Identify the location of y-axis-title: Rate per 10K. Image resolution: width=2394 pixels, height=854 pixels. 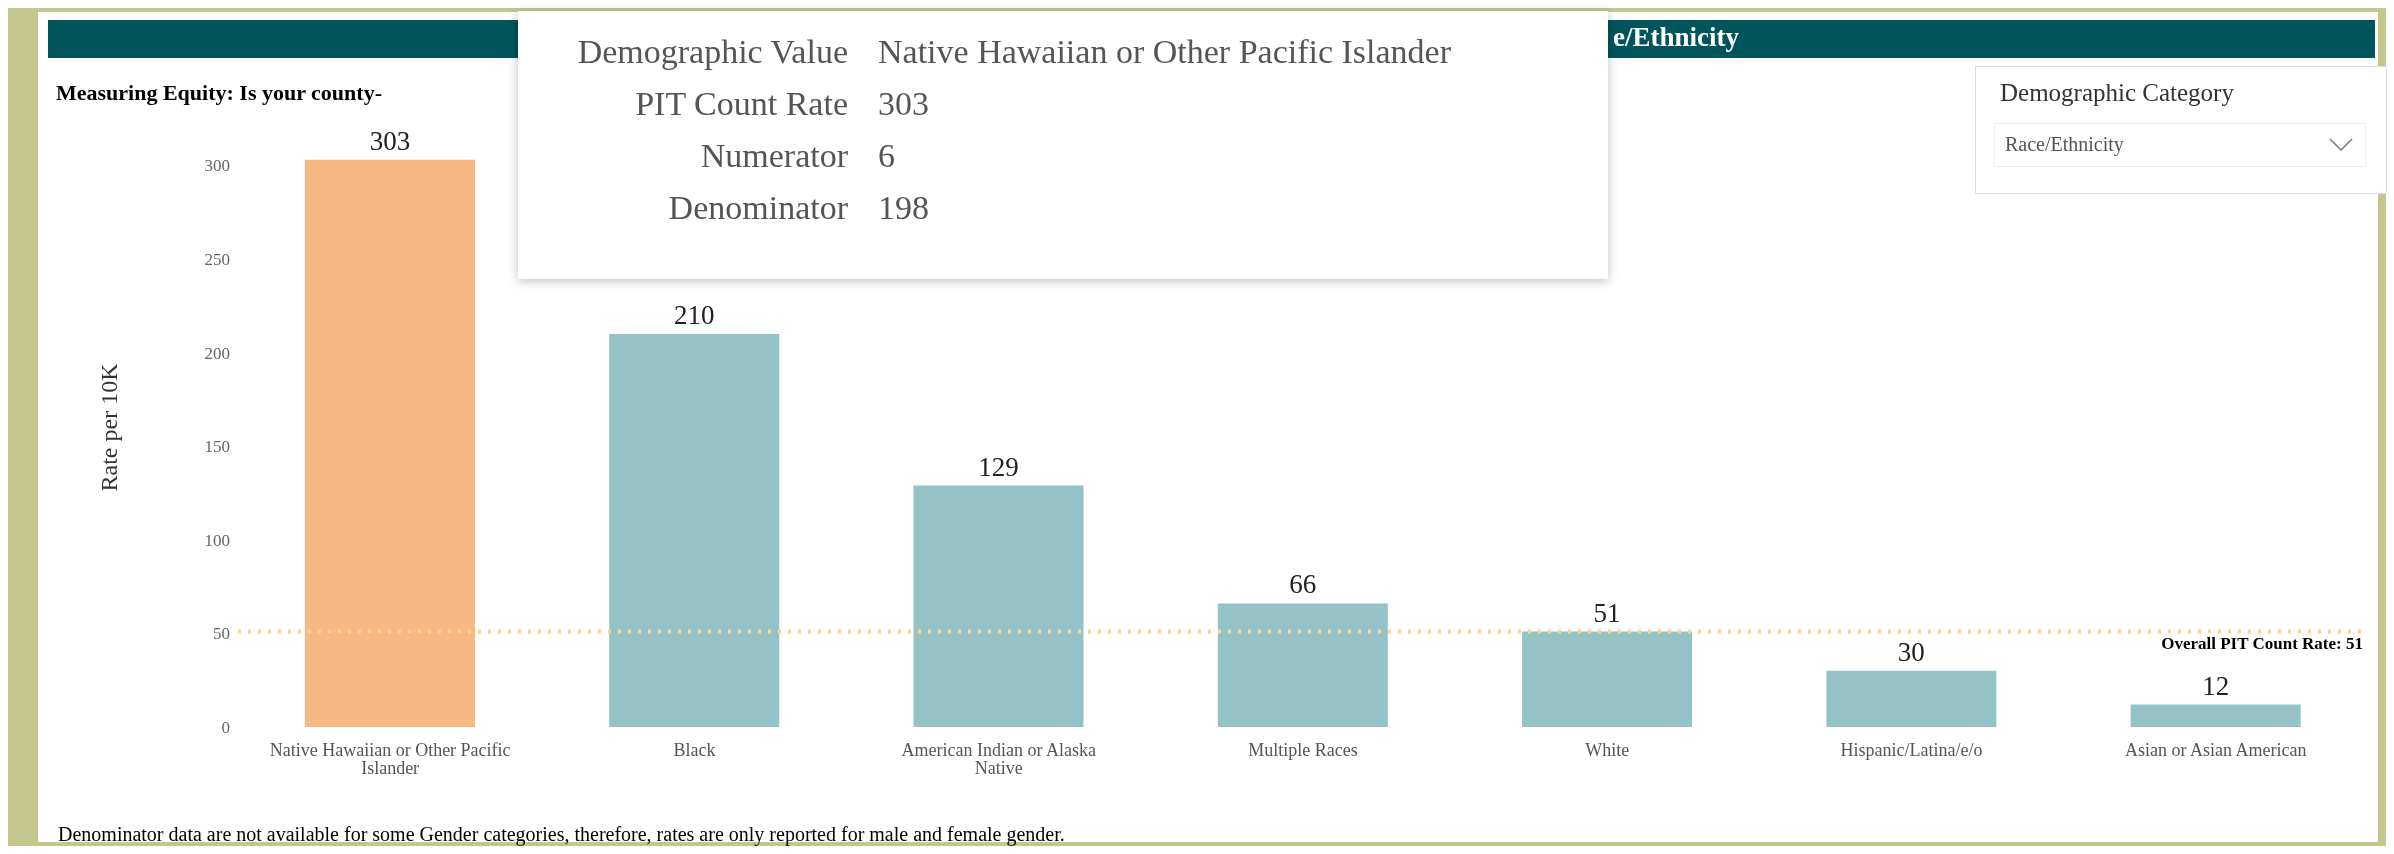
(108, 427).